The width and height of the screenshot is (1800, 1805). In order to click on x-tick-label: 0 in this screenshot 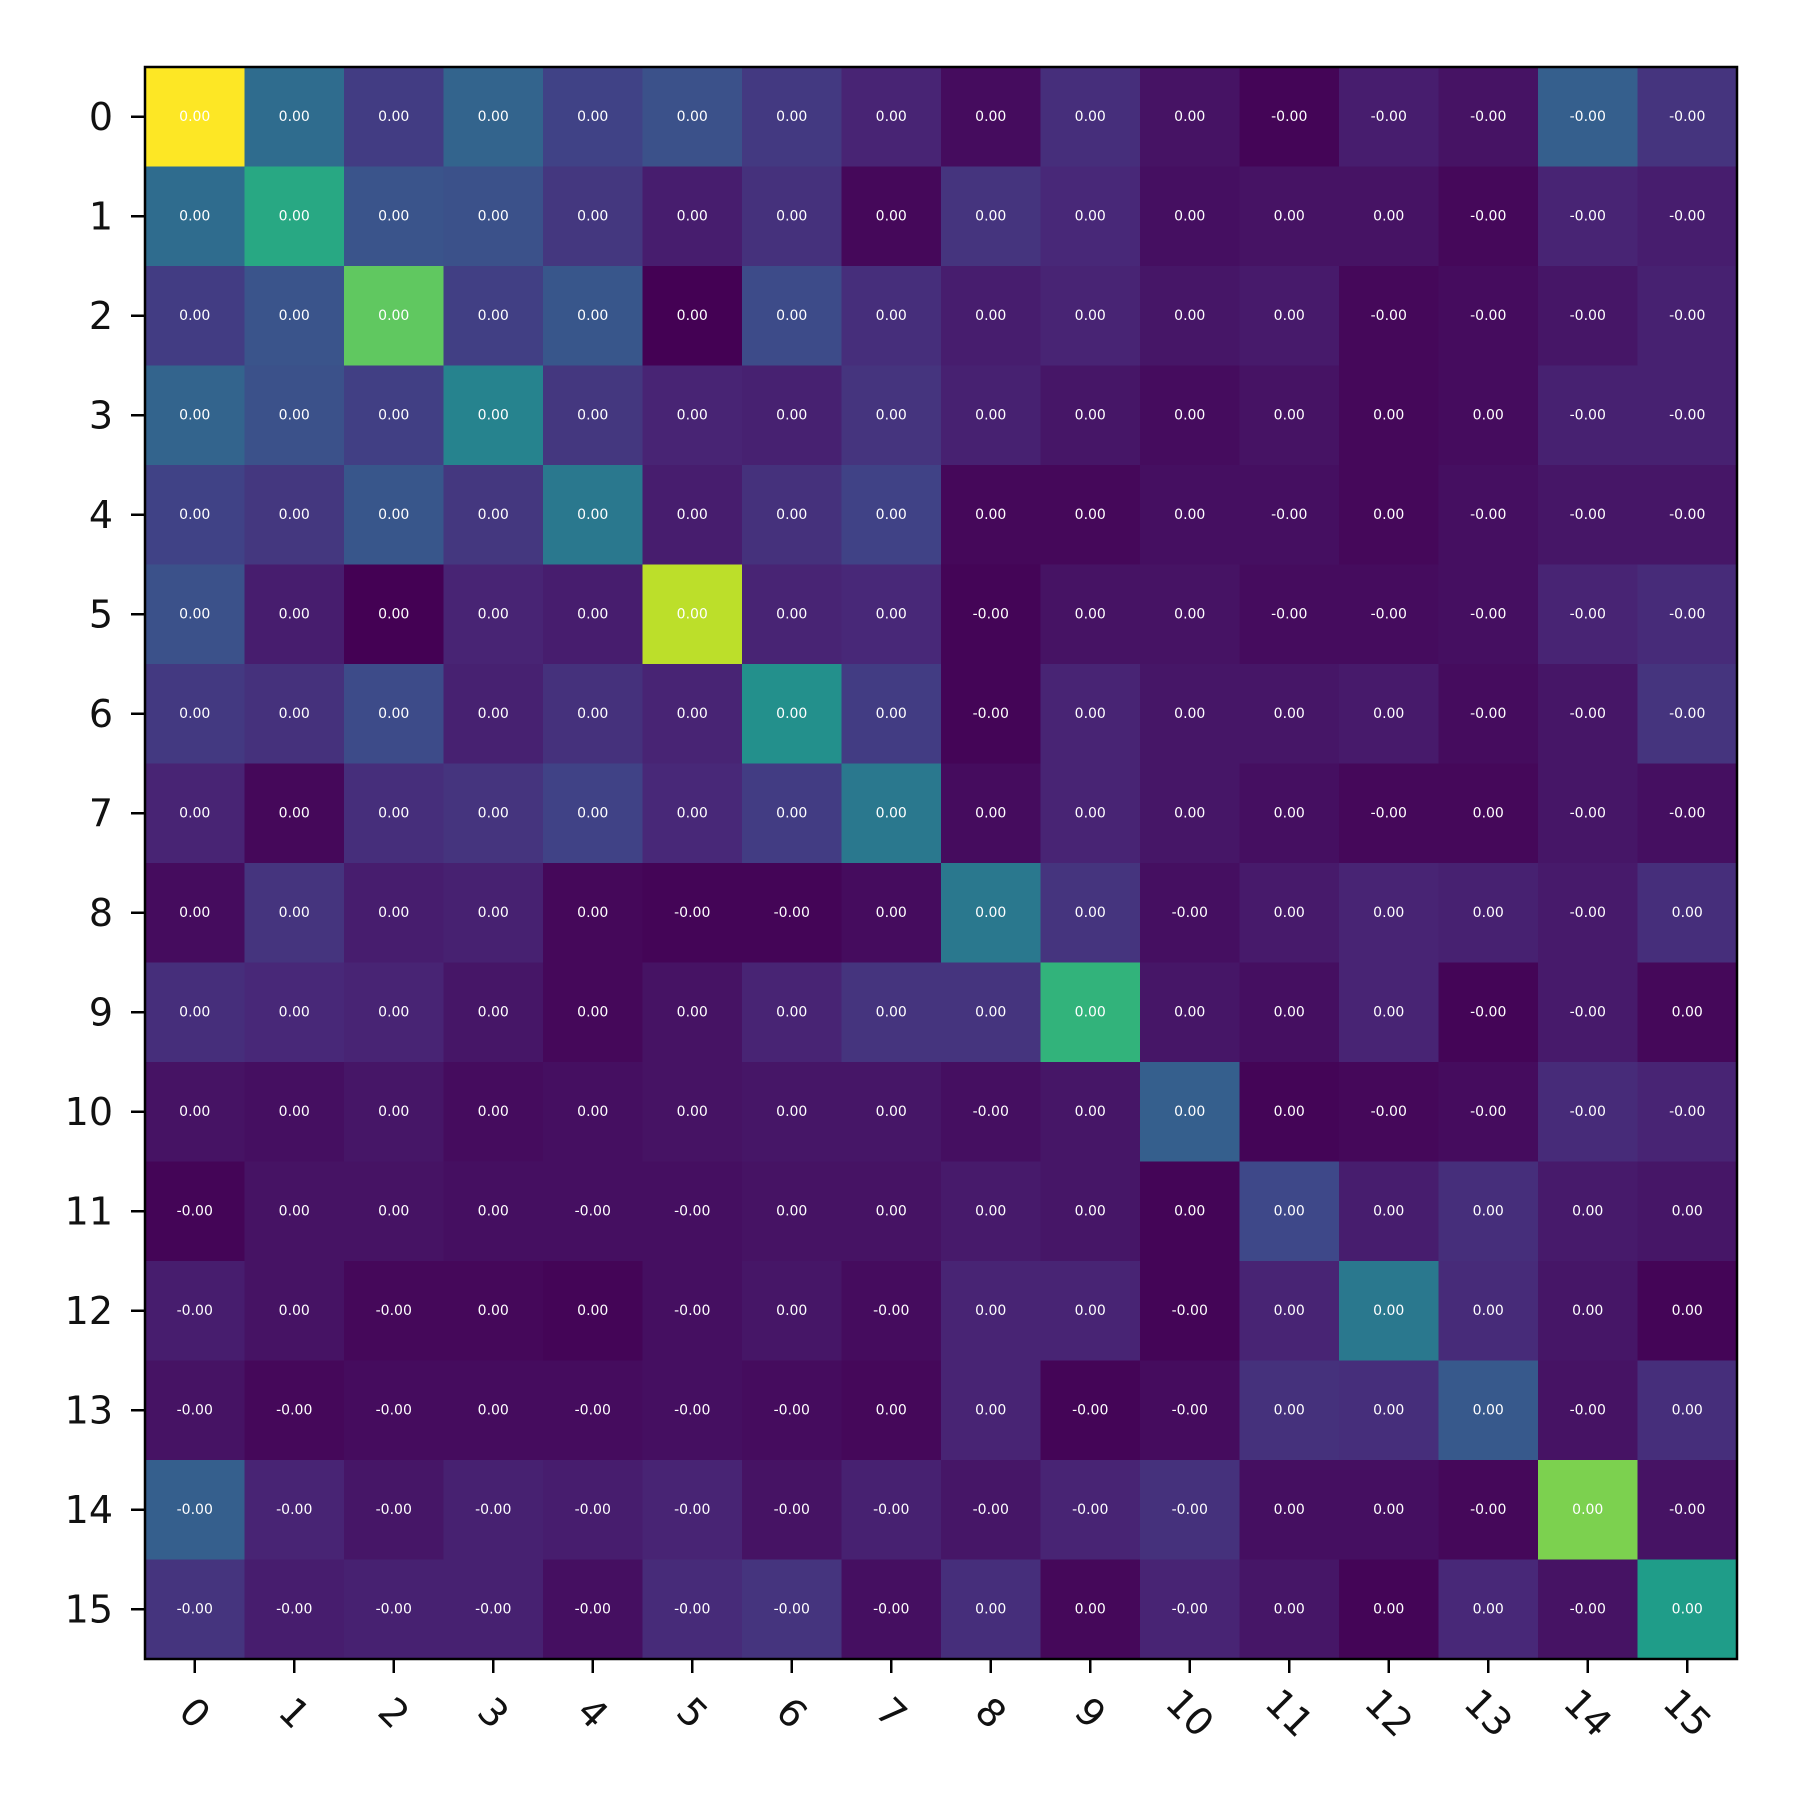, I will do `click(195, 1713)`.